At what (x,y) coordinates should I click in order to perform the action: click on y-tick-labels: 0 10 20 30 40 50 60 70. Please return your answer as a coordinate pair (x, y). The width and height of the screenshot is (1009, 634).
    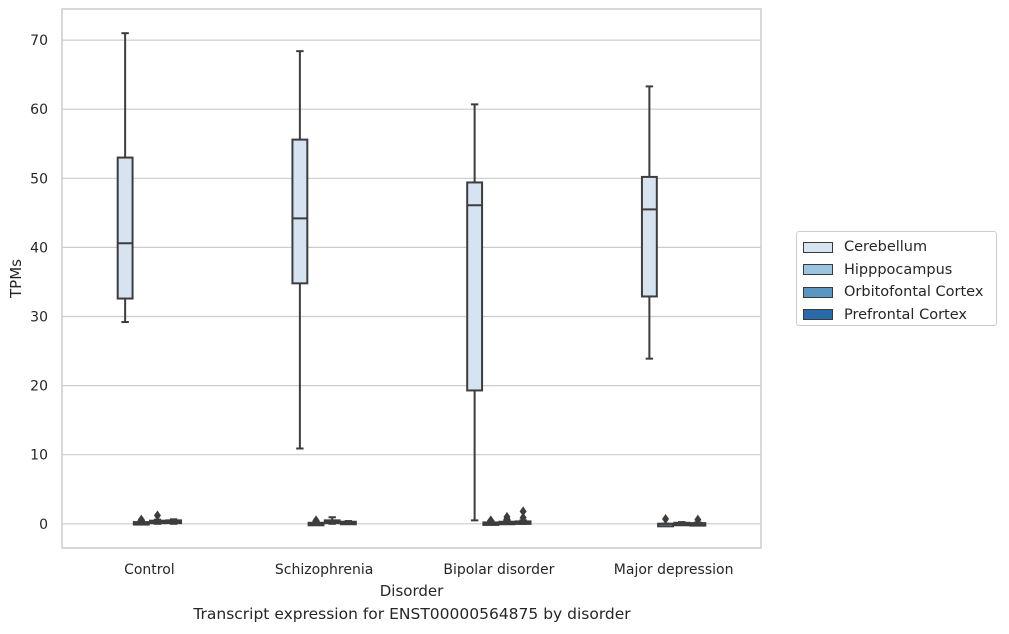
    Looking at the image, I should click on (39, 283).